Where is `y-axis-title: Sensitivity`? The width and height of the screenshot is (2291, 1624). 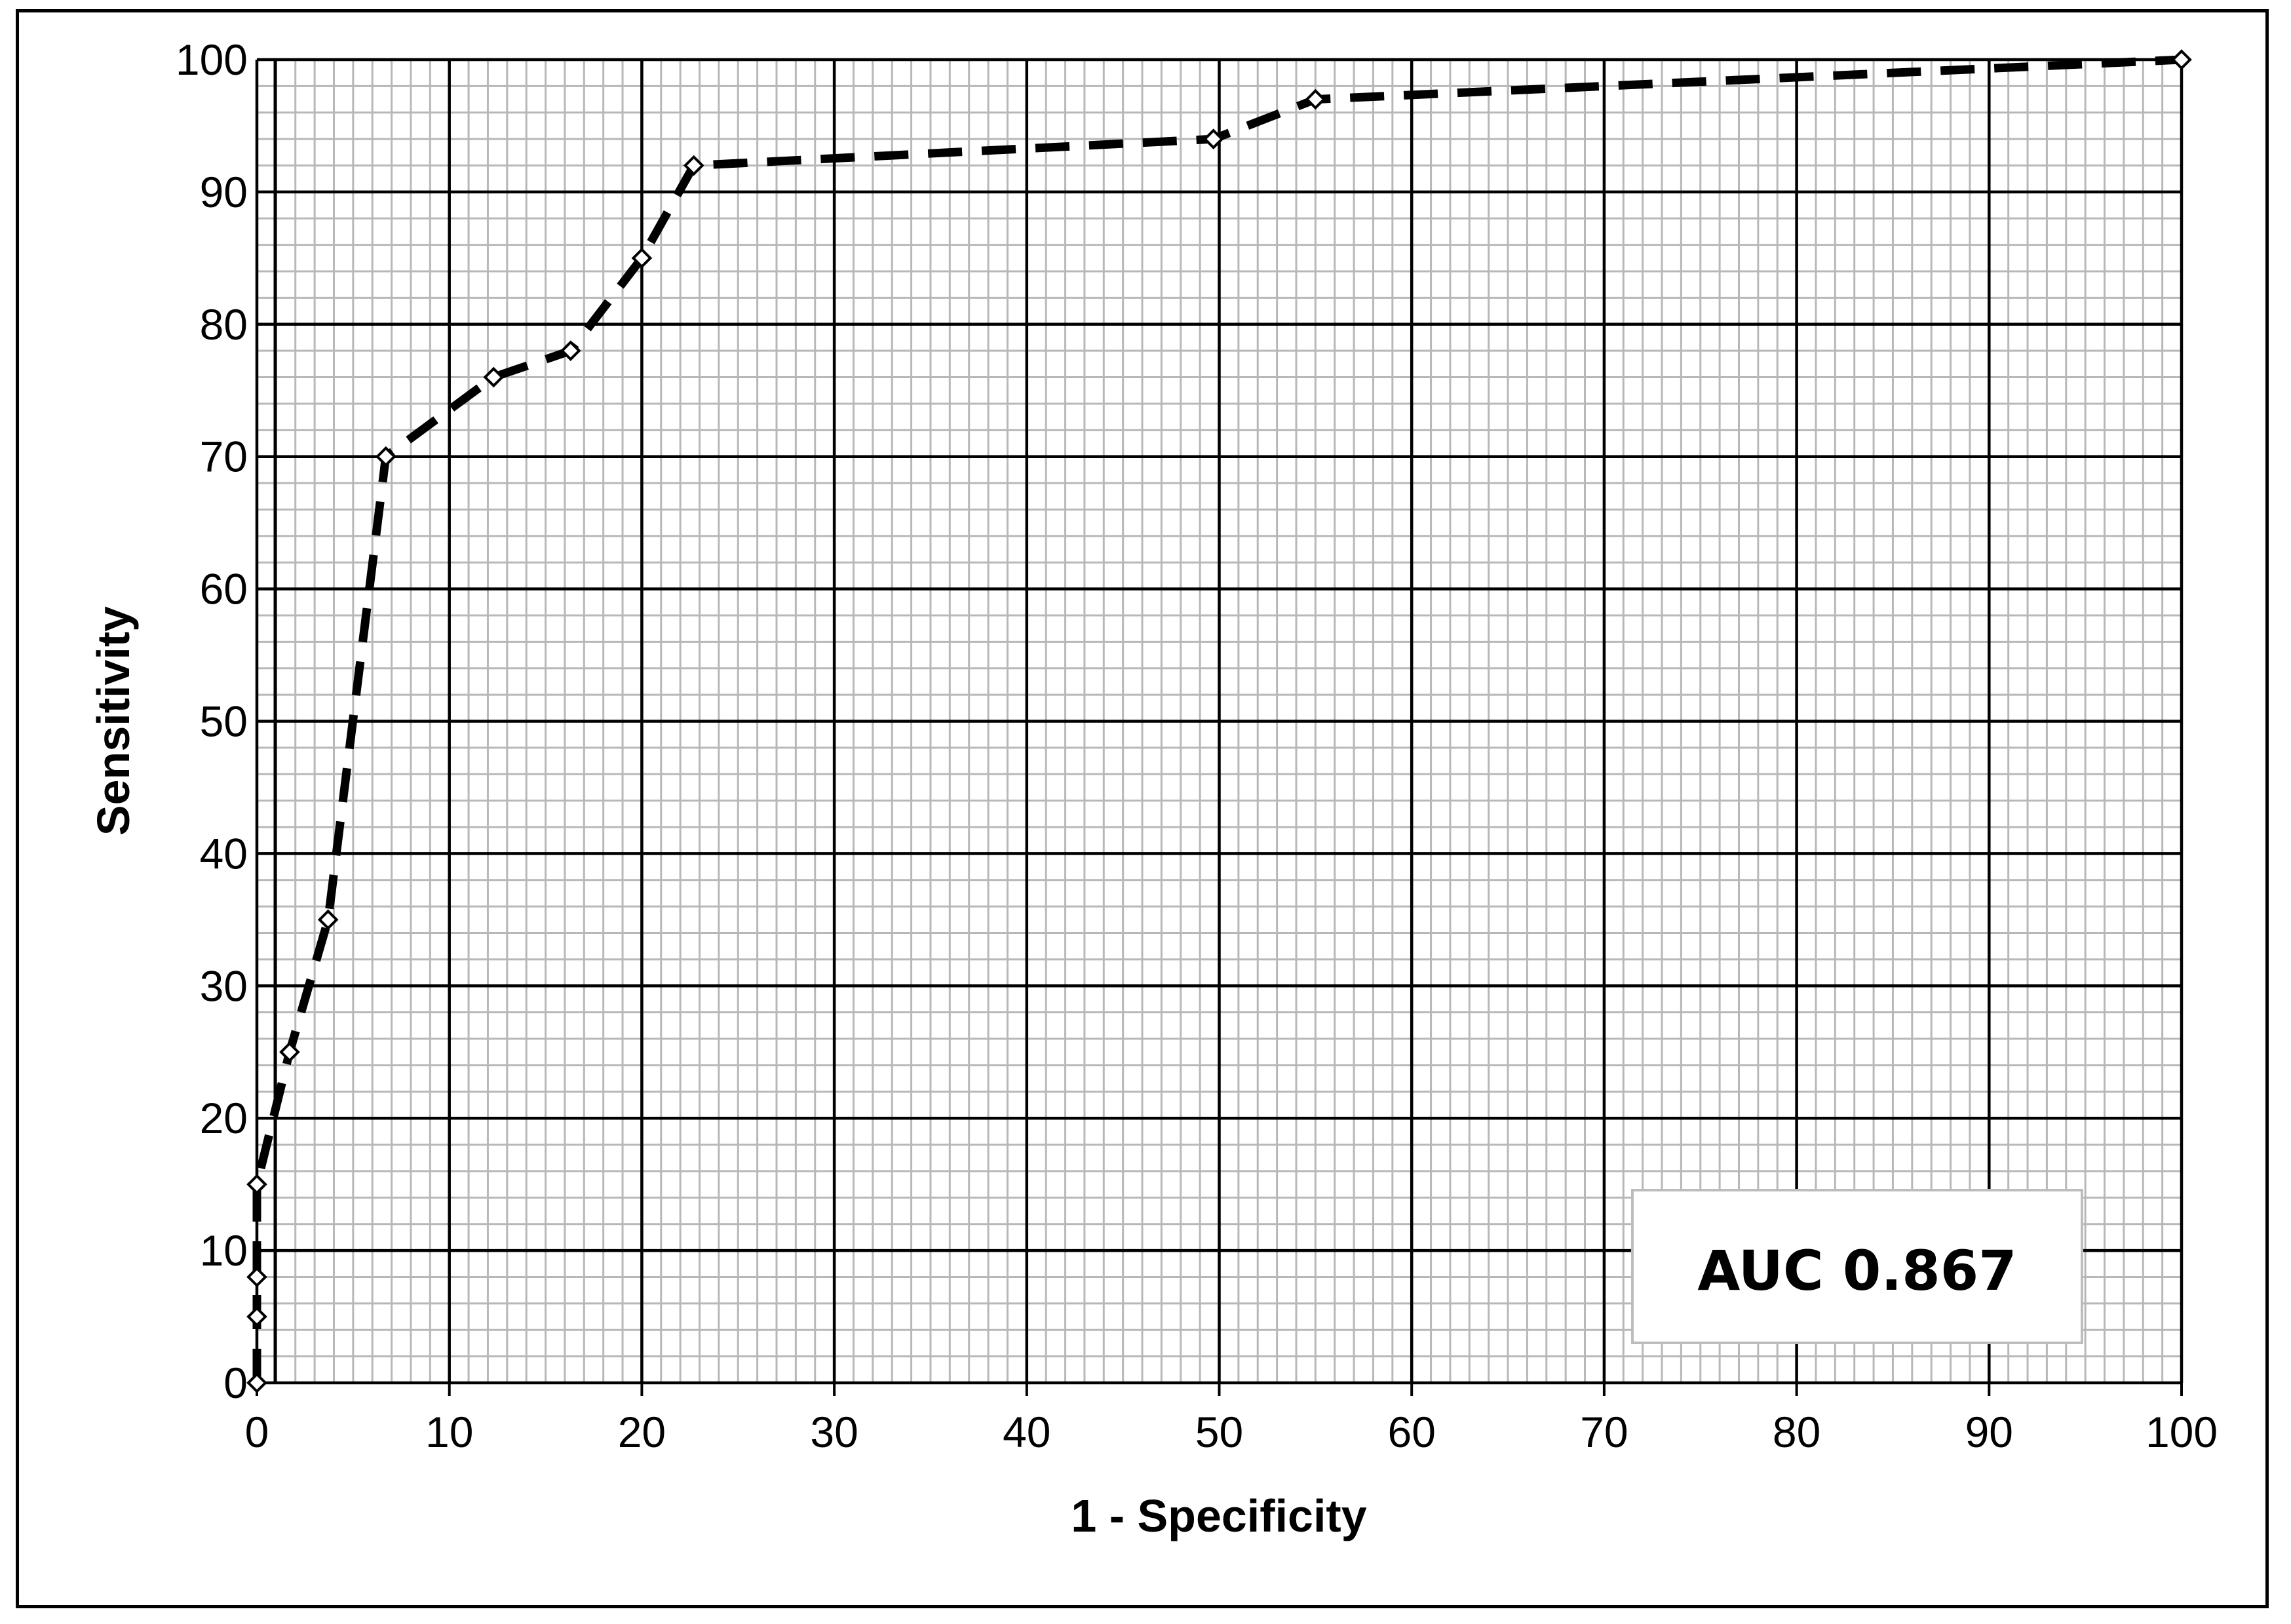
y-axis-title: Sensitivity is located at coordinates (113, 721).